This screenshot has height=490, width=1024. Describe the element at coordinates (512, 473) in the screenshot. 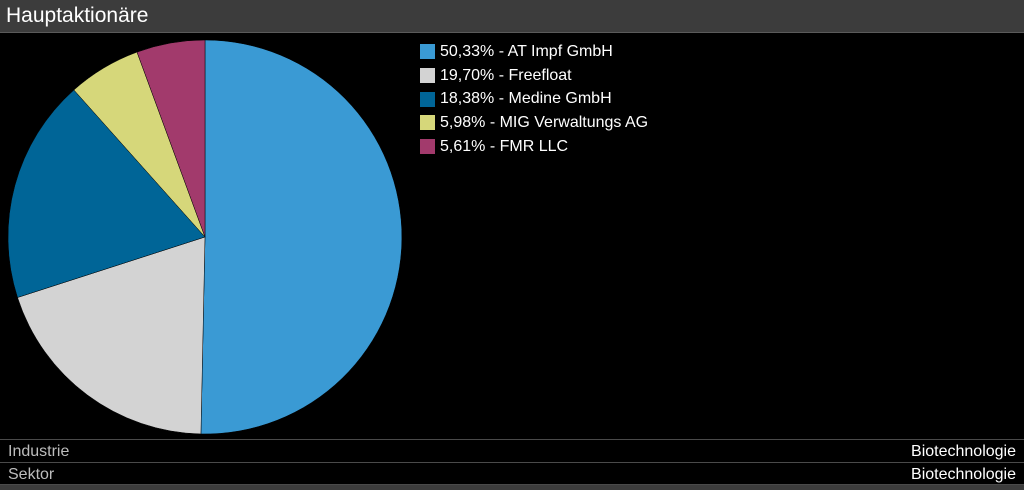

I see `info-row-sektor: Sektor Biotechnologie` at that location.